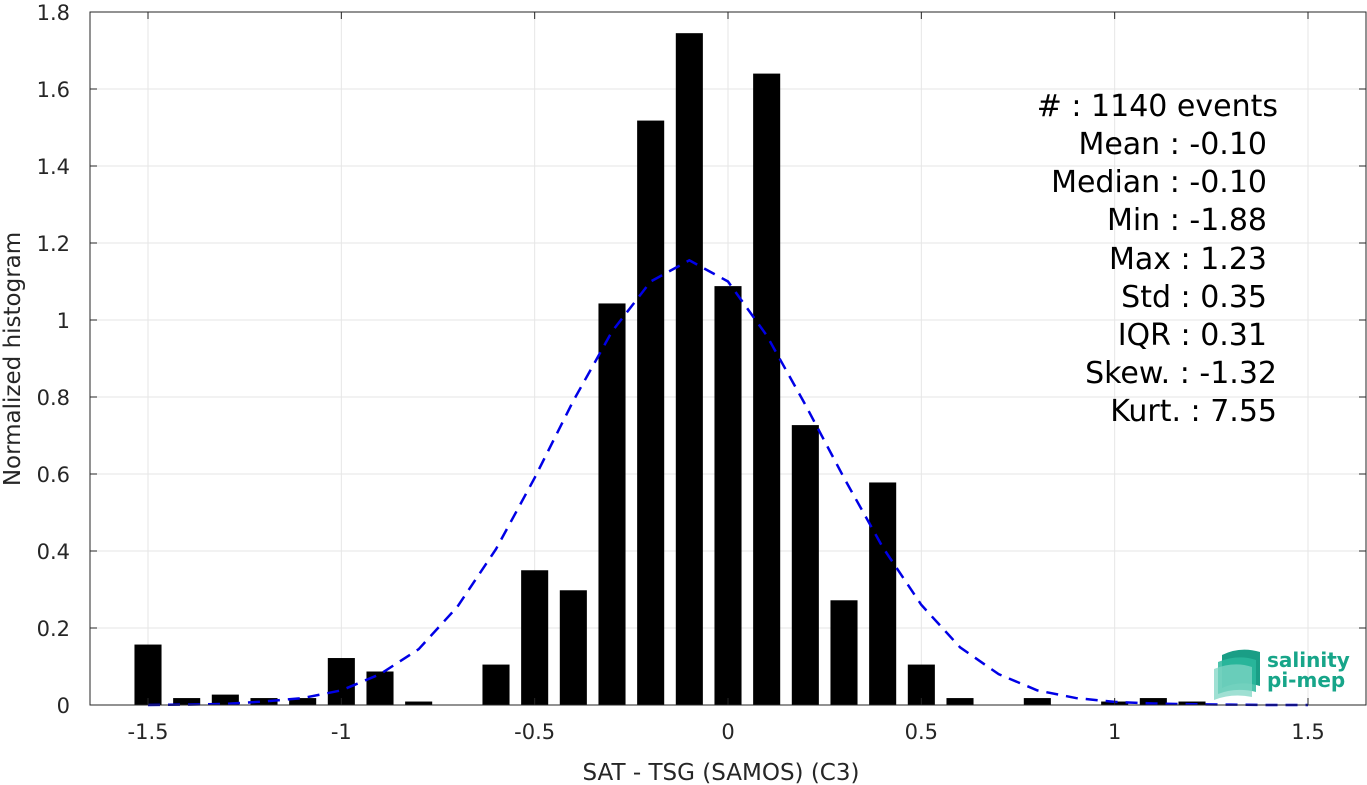 The height and width of the screenshot is (785, 1367). I want to click on y-tick-label: 0.6, so click(53, 475).